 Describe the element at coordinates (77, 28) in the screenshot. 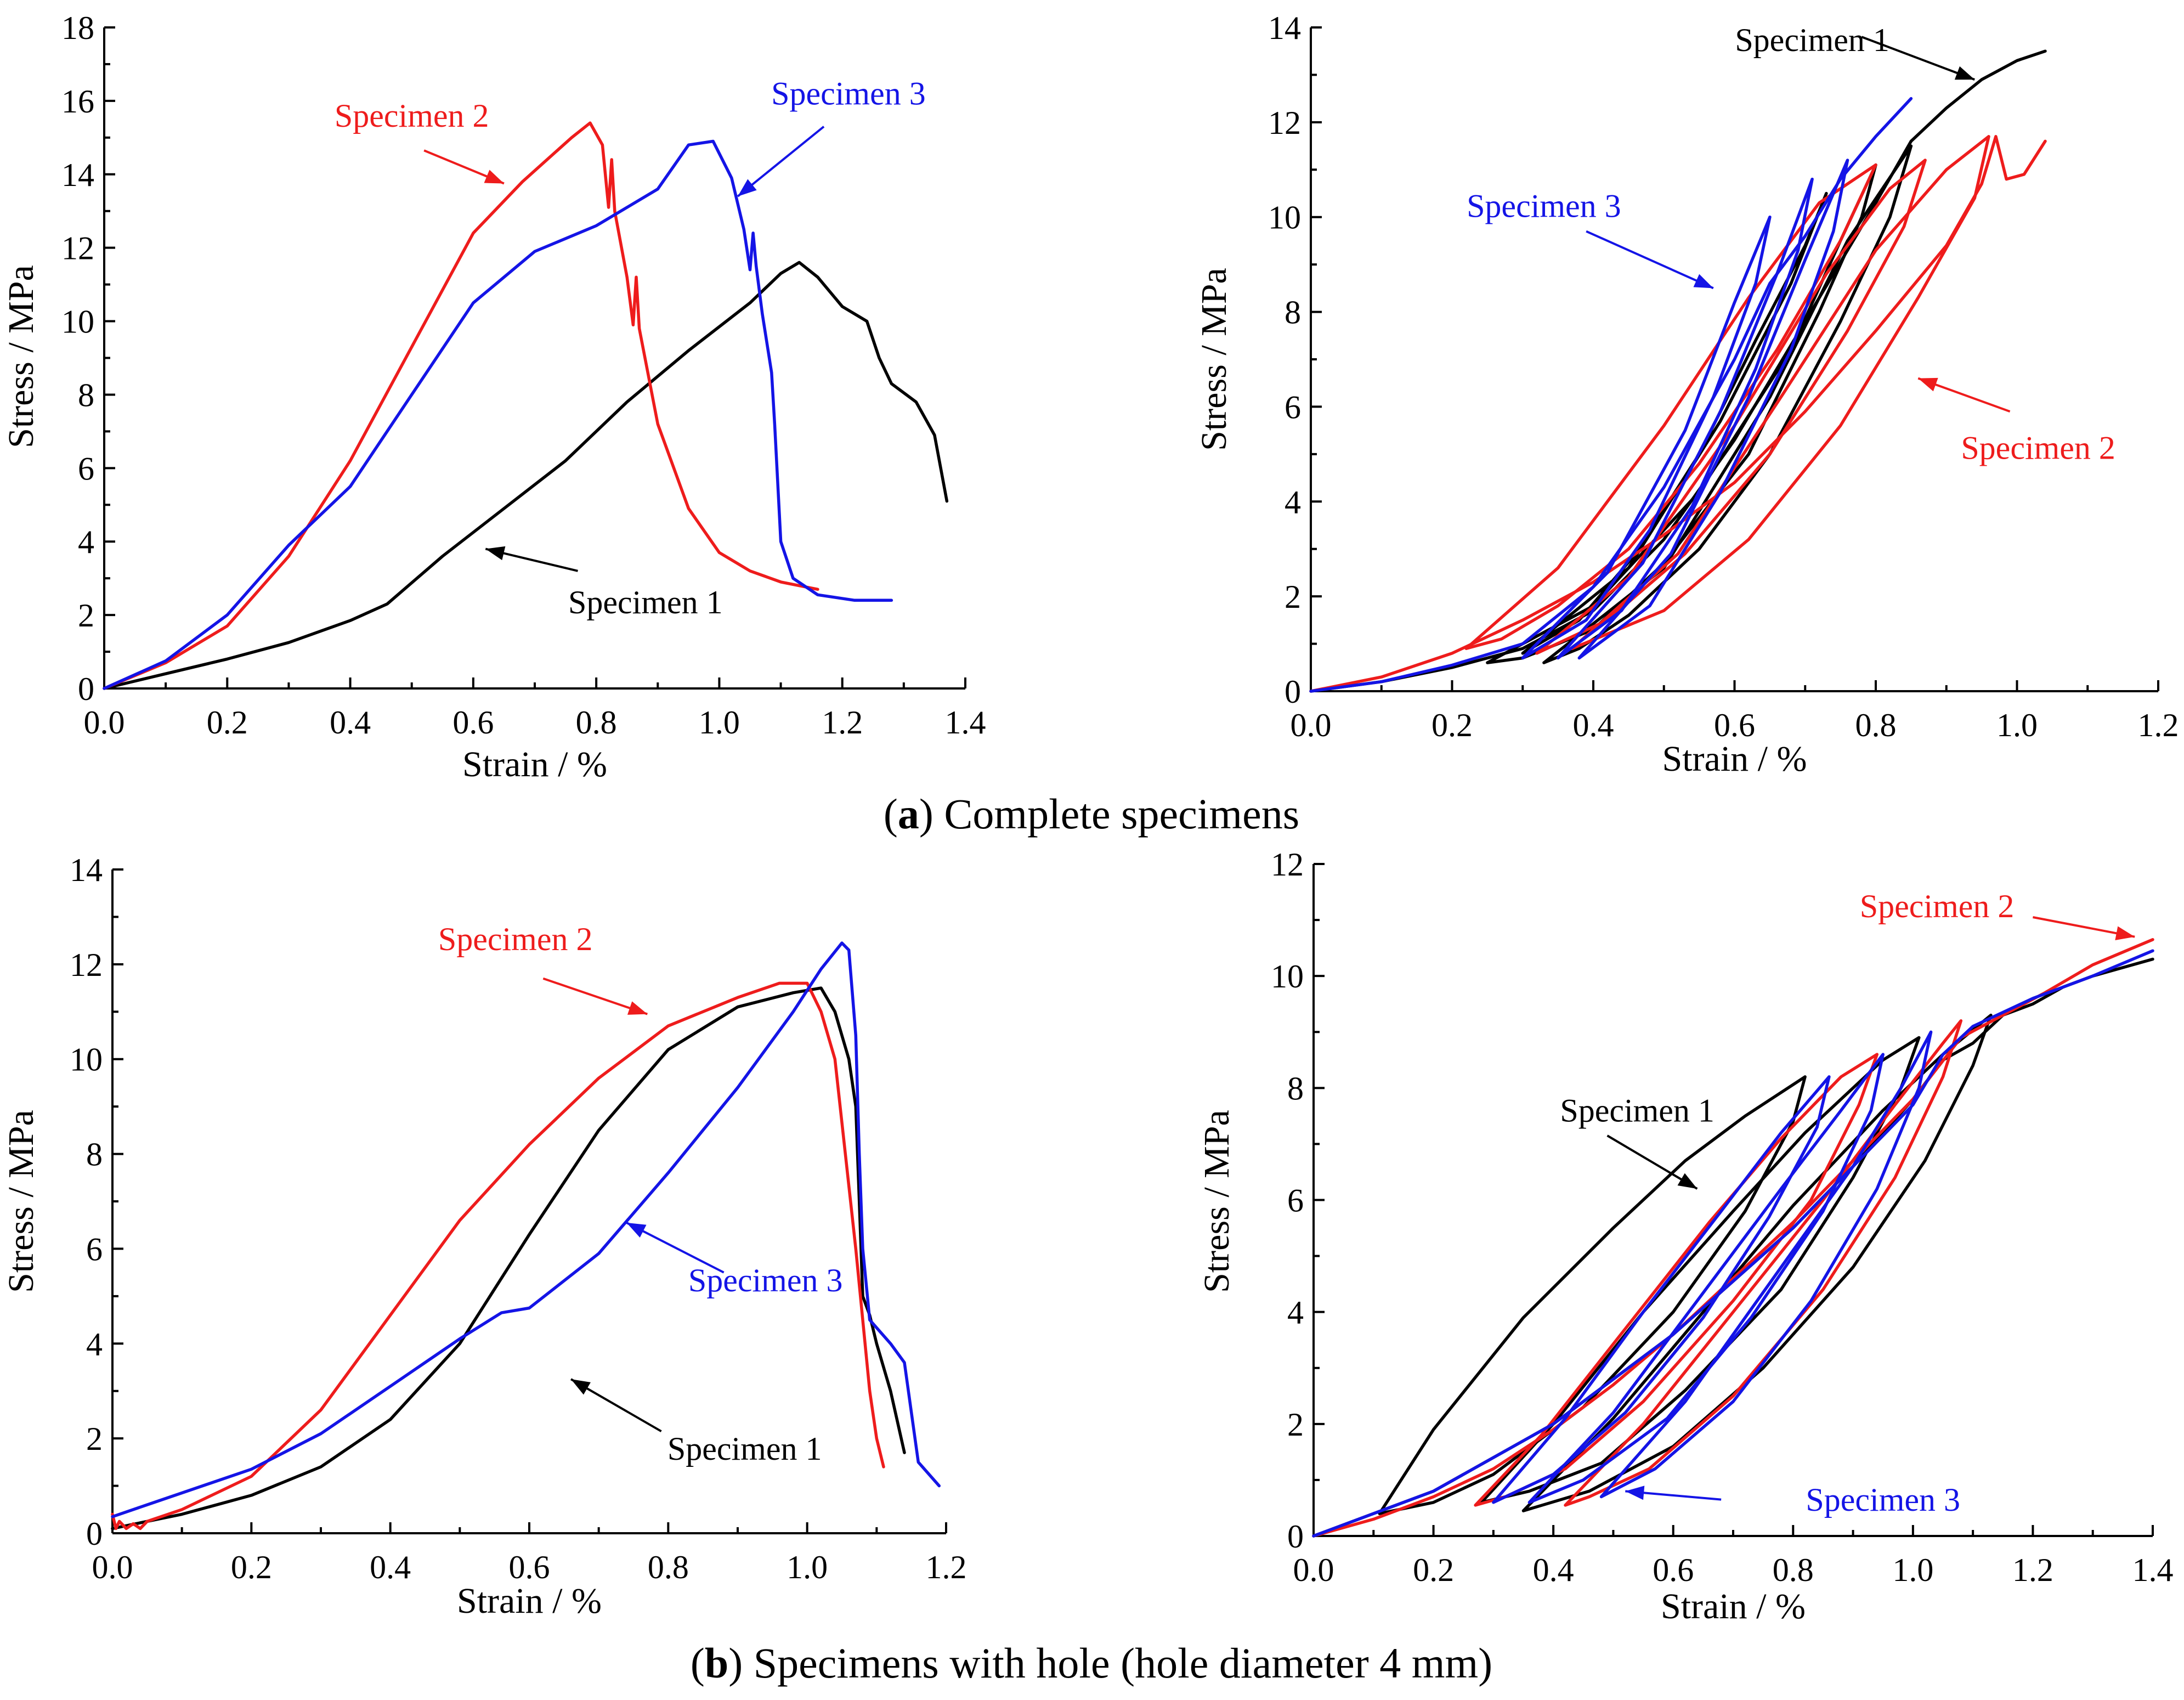

I see `y-tick-label: 18` at that location.